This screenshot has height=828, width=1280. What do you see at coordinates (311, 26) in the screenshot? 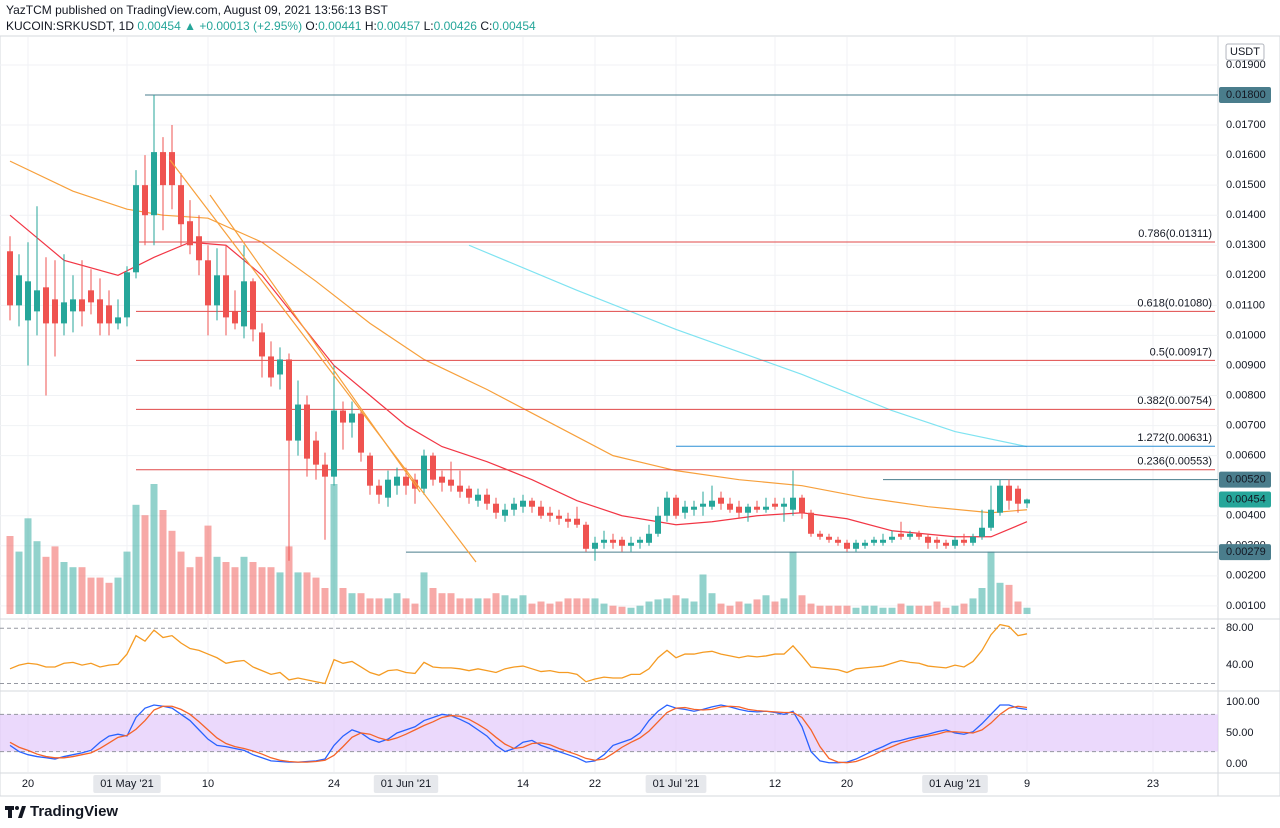
I see `ohlc-key: O:` at bounding box center [311, 26].